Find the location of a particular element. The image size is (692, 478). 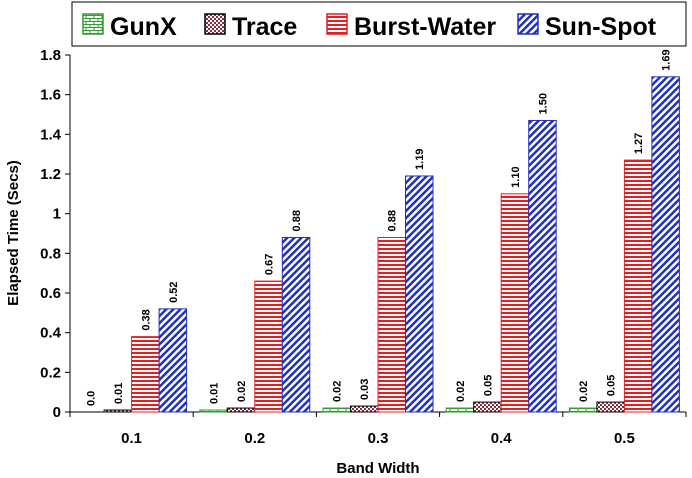

legend-label-trace: Trace is located at coordinates (264, 27).